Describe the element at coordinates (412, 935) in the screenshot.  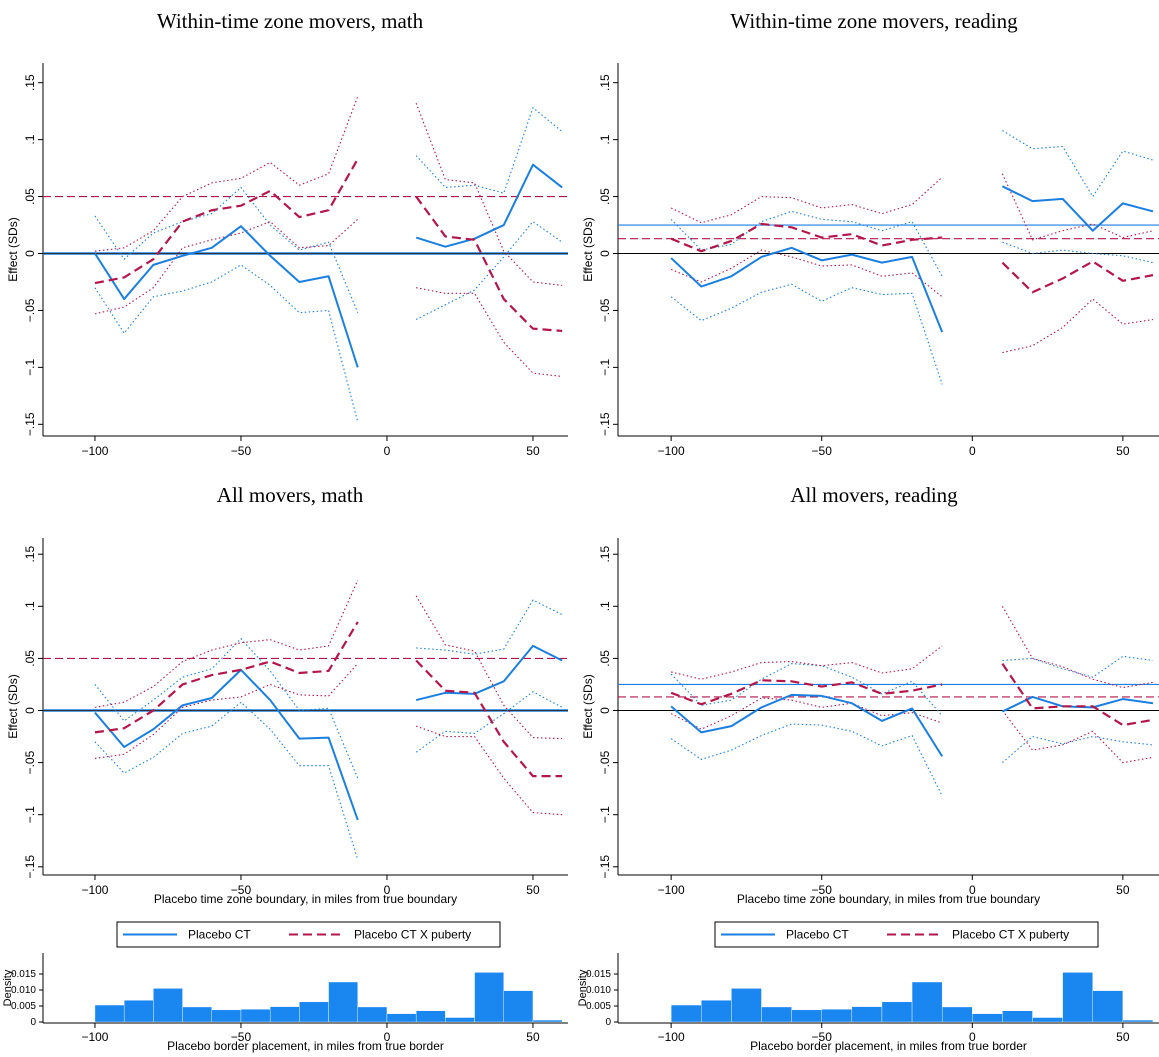
I see `legend-label: Placebo CT X puberty` at that location.